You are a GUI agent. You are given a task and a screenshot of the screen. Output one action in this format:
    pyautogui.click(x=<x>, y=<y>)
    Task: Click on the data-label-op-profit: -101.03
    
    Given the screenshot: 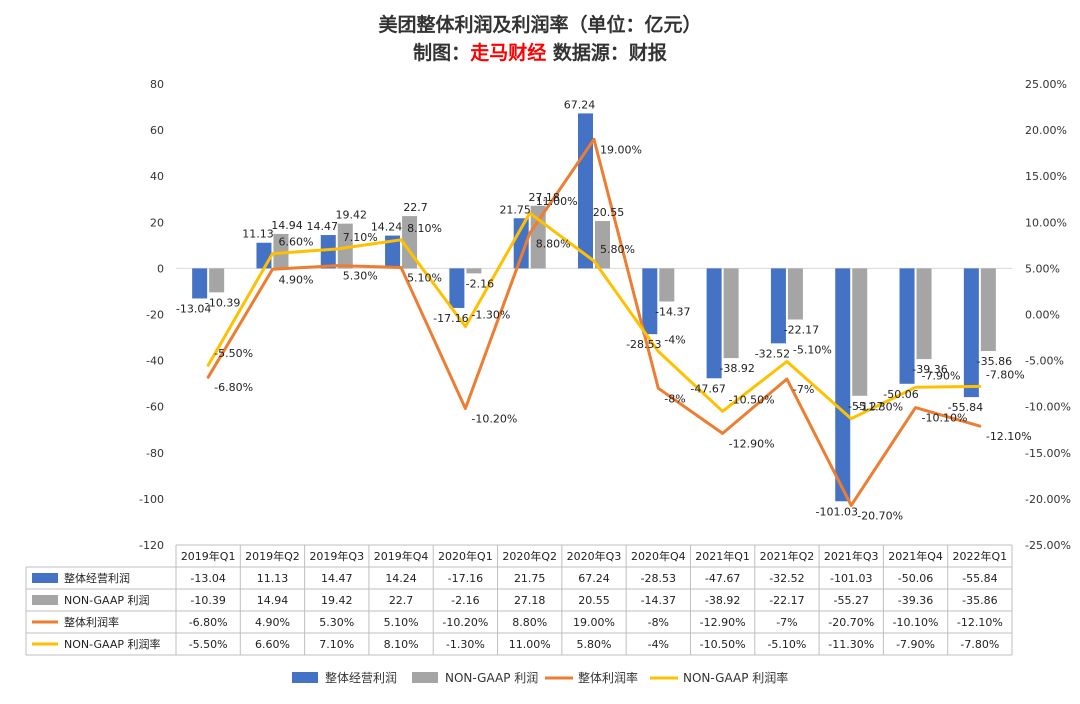 What is the action you would take?
    pyautogui.click(x=836, y=511)
    